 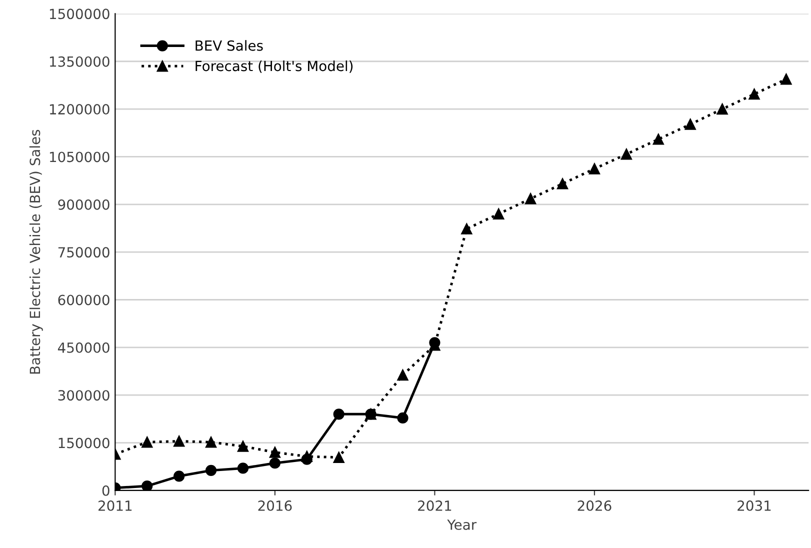 I want to click on y-tick-label: 900000, so click(x=84, y=204).